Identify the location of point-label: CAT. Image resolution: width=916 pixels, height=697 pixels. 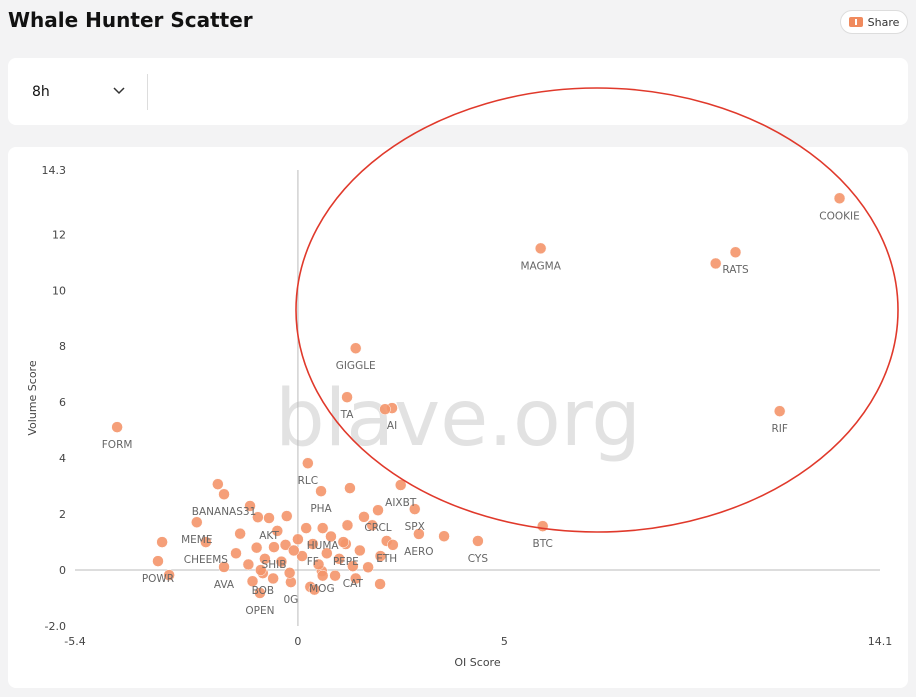
(353, 584).